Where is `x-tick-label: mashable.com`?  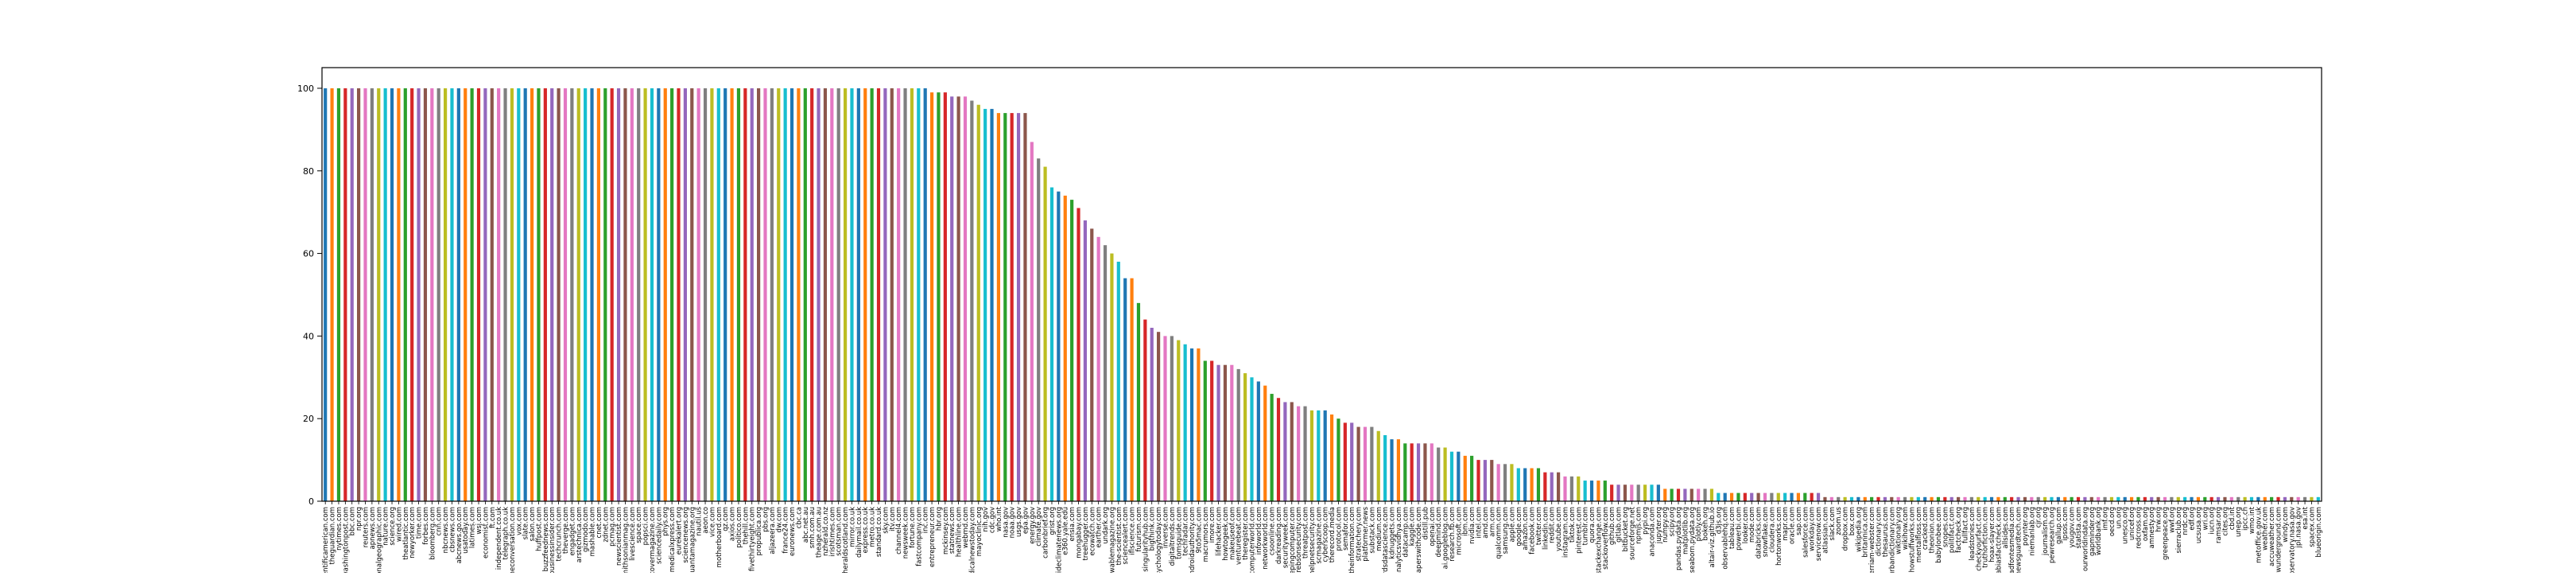 x-tick-label: mashable.com is located at coordinates (593, 531).